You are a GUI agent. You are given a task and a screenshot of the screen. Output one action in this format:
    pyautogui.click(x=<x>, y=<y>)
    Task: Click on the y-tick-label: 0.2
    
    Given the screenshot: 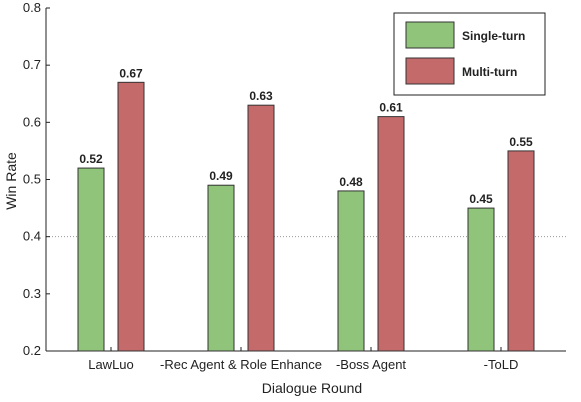 What is the action you would take?
    pyautogui.click(x=32, y=350)
    